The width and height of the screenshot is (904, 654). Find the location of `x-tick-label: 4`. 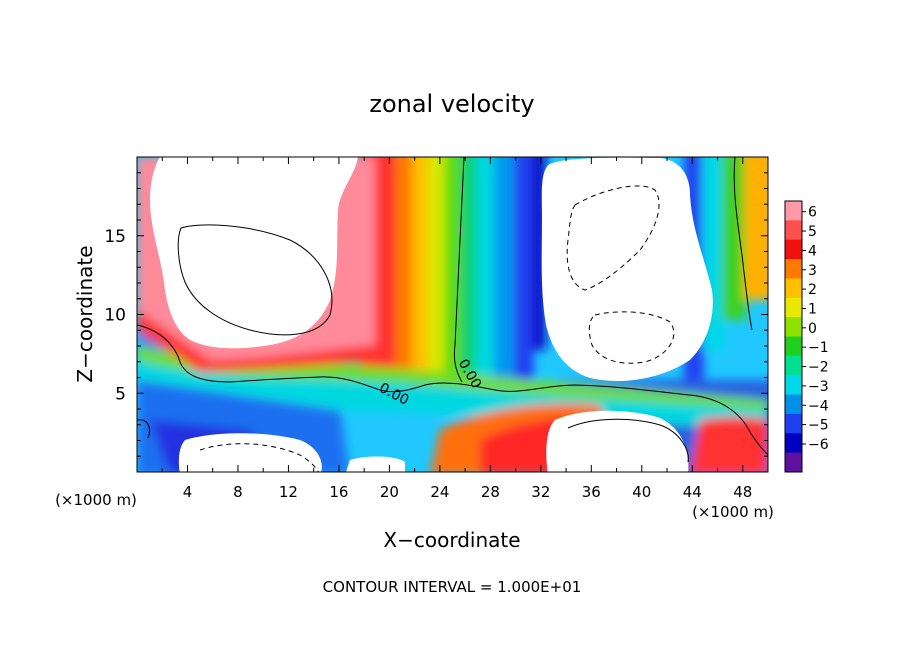

x-tick-label: 4 is located at coordinates (188, 492).